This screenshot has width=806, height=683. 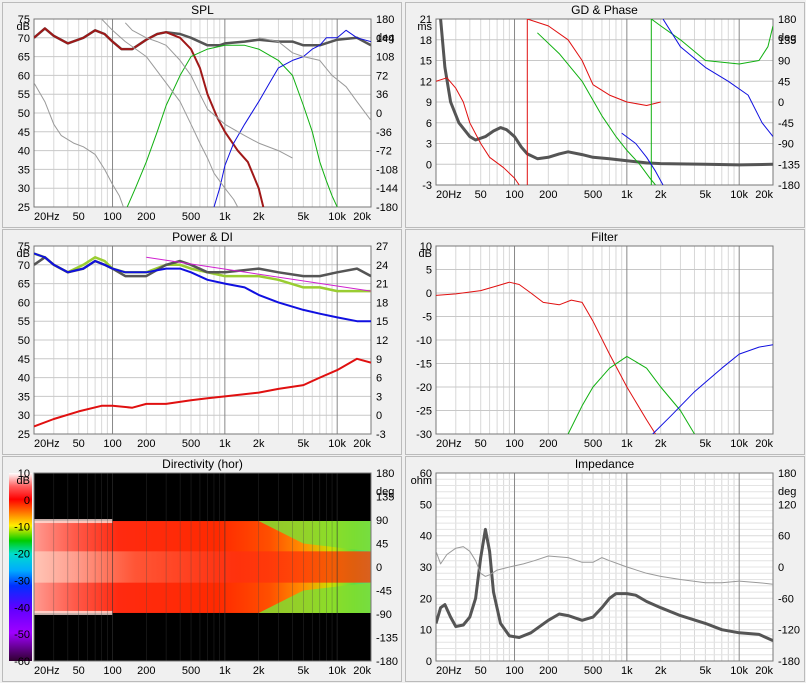 I want to click on y2-tick-label: 120, so click(x=787, y=505).